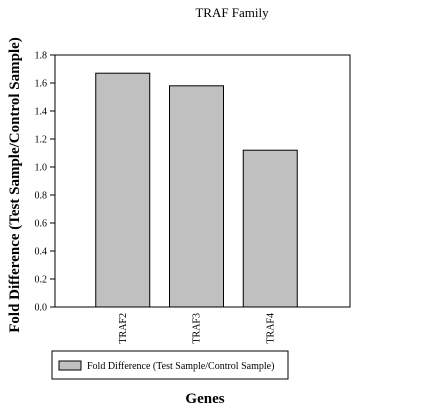 The image size is (430, 410). I want to click on x-tick-label: TRAF2, so click(123, 328).